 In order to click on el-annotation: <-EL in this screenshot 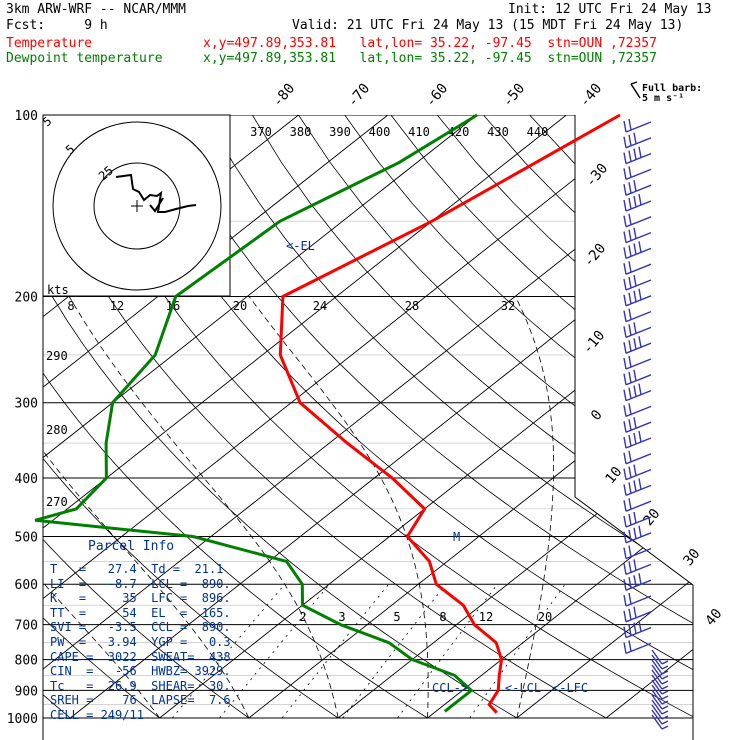, I will do `click(300, 246)`.